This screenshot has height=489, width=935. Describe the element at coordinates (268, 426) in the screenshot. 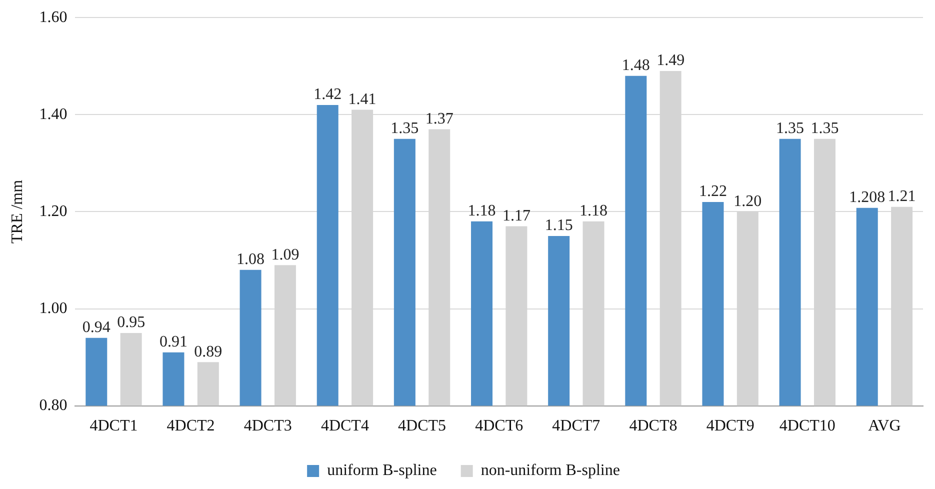

I see `x-tick-label: 4DCT3` at that location.